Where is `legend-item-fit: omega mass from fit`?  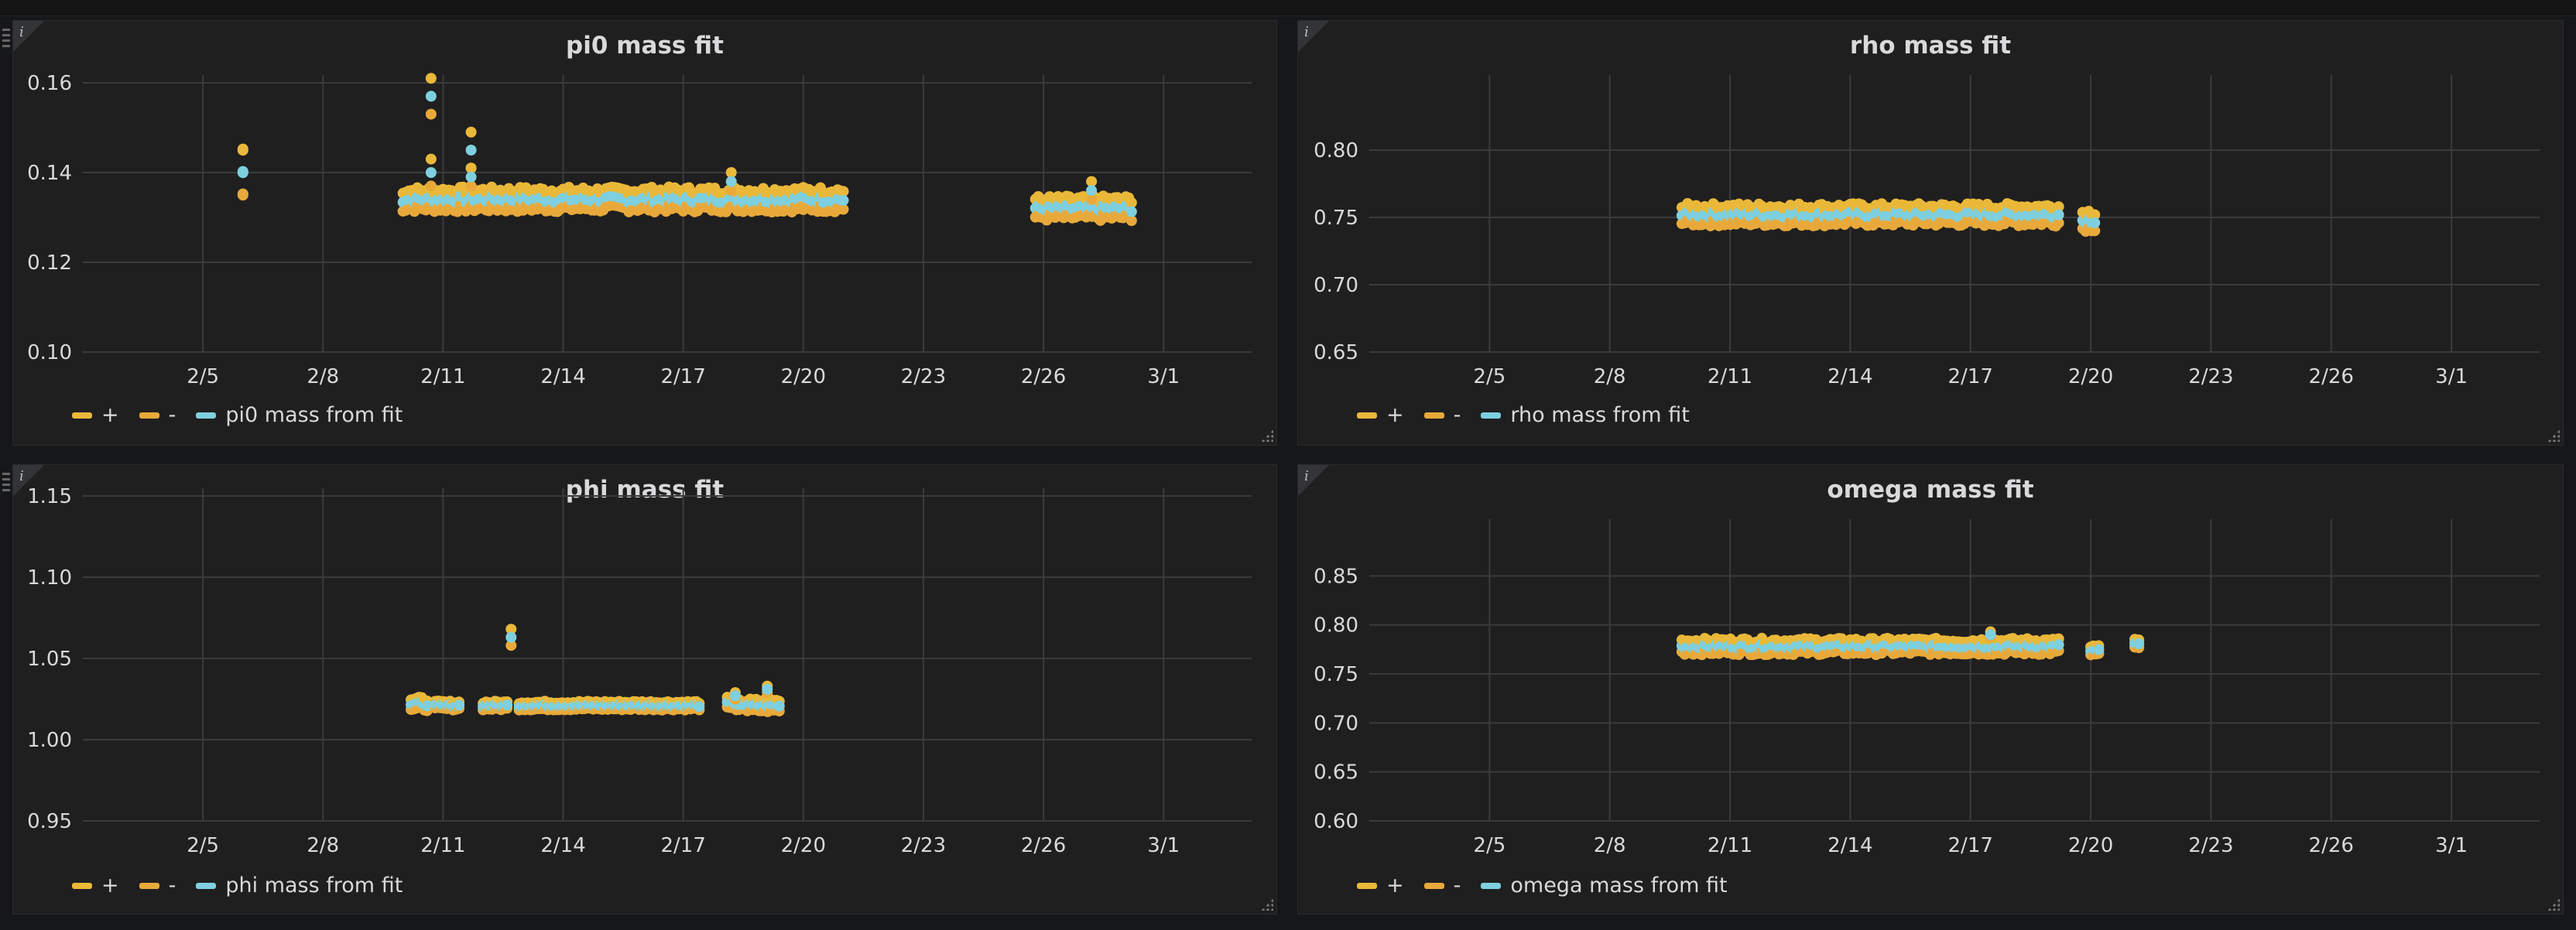
legend-item-fit: omega mass from fit is located at coordinates (1604, 886).